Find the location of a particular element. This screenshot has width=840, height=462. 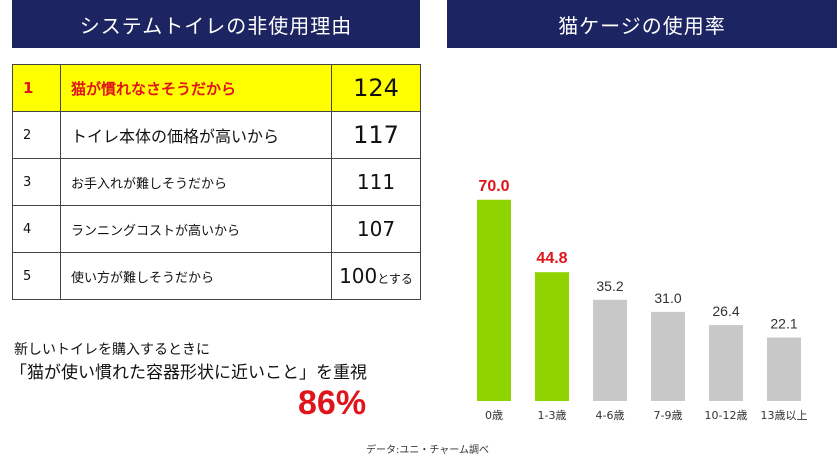

rank-cell: 2 is located at coordinates (36, 135).